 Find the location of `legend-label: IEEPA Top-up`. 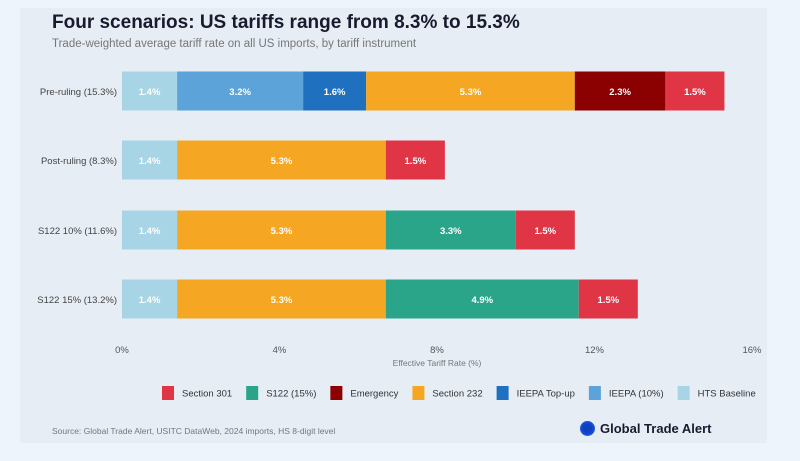

legend-label: IEEPA Top-up is located at coordinates (546, 394).